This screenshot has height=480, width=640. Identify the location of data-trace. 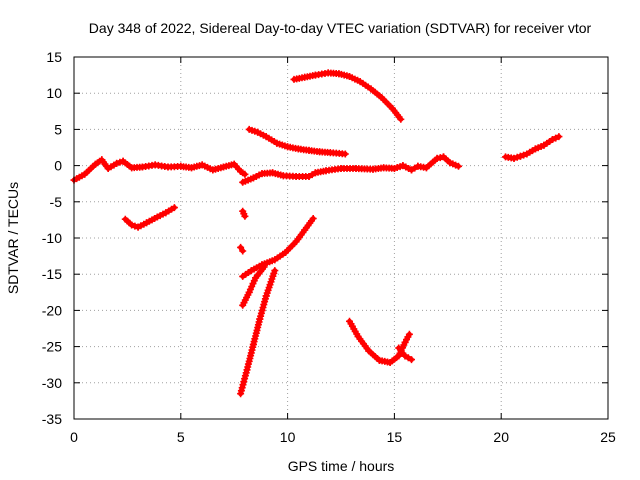
(347, 96).